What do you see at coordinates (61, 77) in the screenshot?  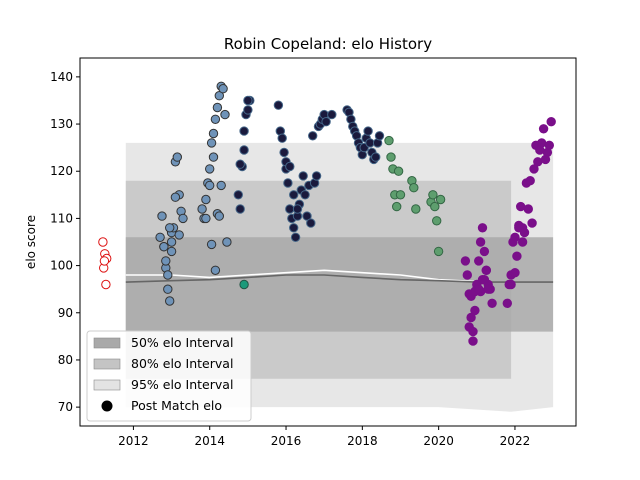 I see `y-tick-label-7: 140` at bounding box center [61, 77].